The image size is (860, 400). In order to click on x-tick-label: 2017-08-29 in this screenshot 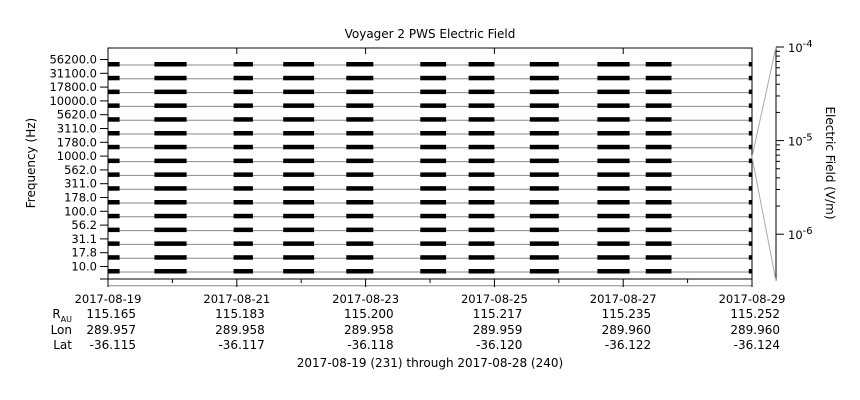, I will do `click(752, 299)`.